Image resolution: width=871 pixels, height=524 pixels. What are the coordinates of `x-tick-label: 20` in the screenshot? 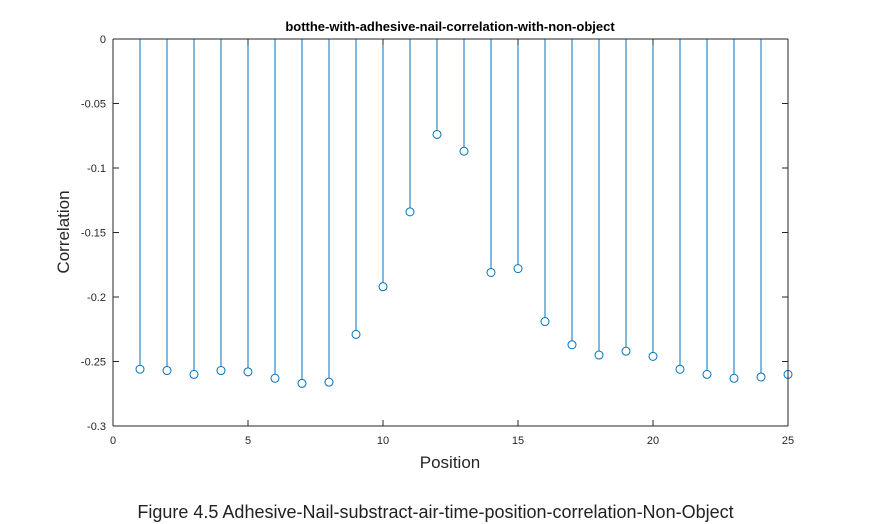 It's located at (653, 441).